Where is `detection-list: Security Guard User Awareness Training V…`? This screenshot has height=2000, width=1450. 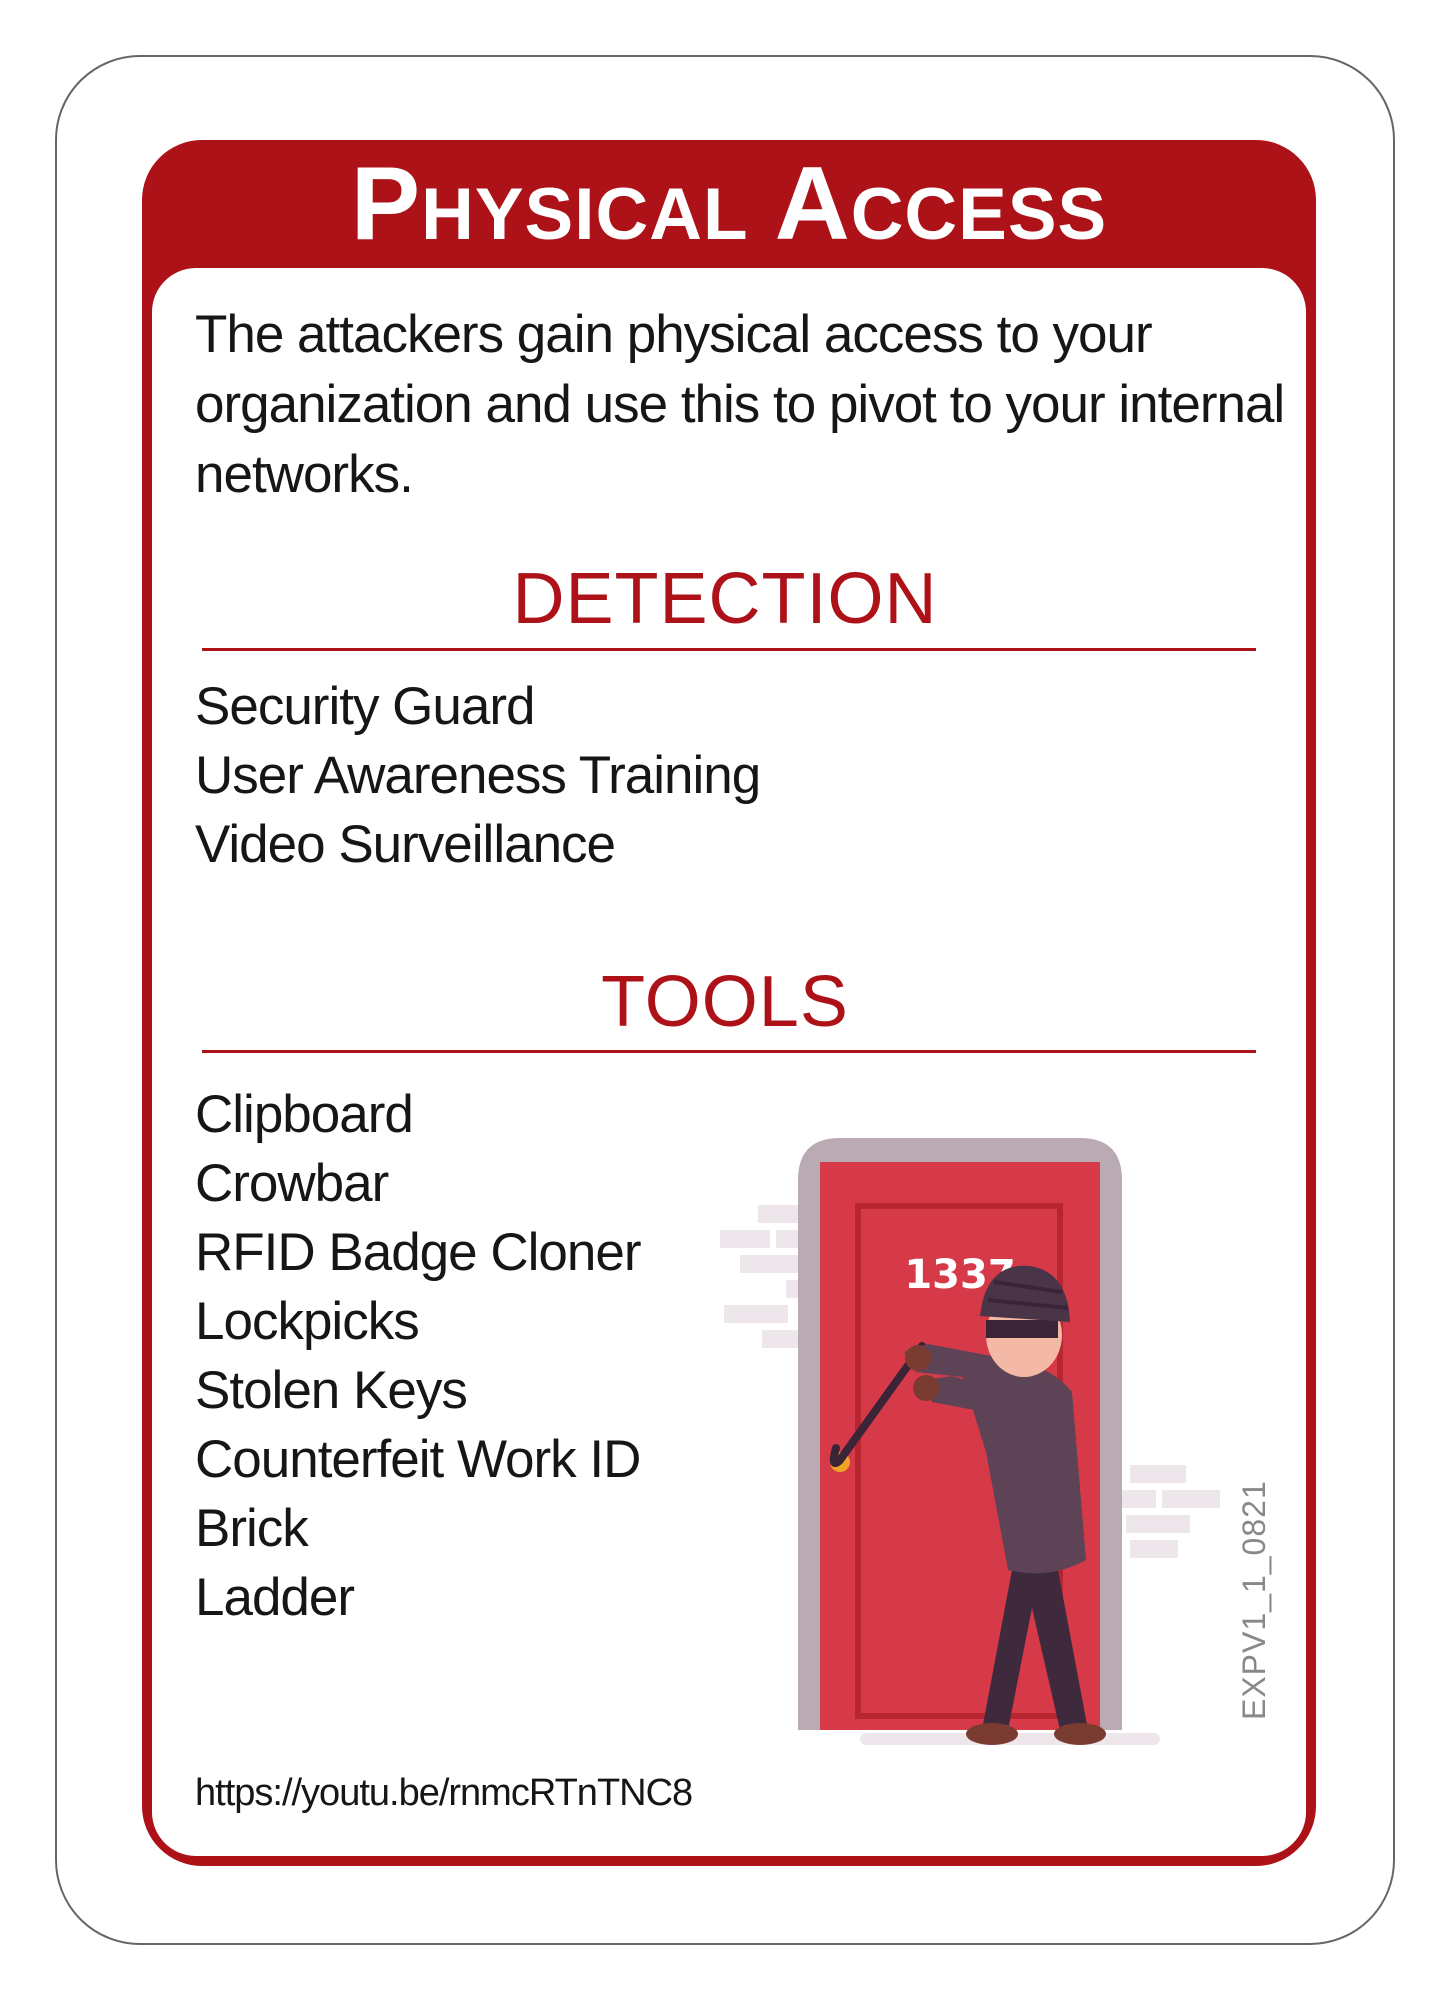 detection-list: Security Guard User Awareness Training V… is located at coordinates (478, 775).